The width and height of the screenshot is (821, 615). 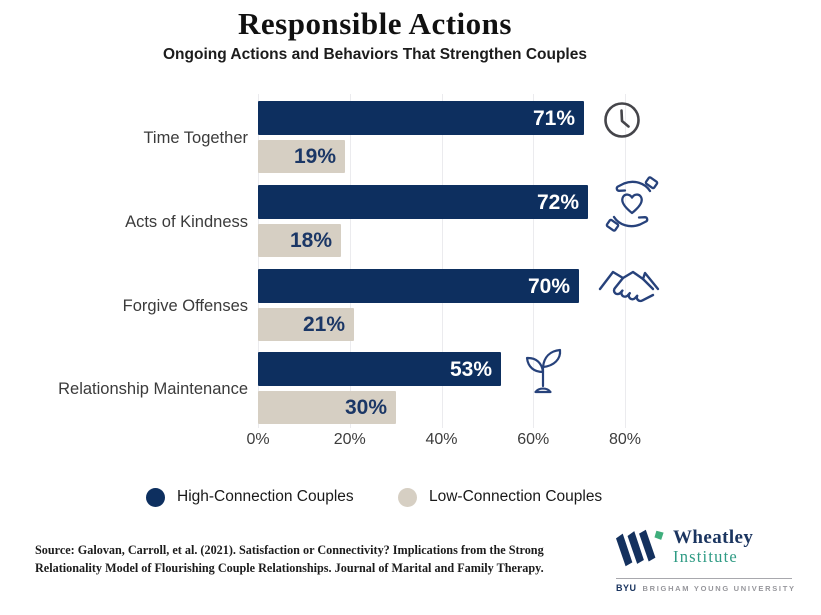 What do you see at coordinates (265, 496) in the screenshot?
I see `legend-label: High-Connection Couples` at bounding box center [265, 496].